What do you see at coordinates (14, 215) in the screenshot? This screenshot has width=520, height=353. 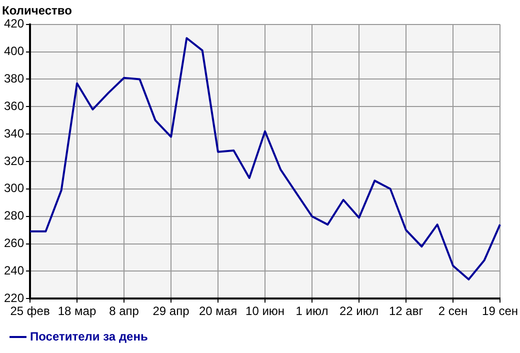 I see `y-tick-label: 280` at bounding box center [14, 215].